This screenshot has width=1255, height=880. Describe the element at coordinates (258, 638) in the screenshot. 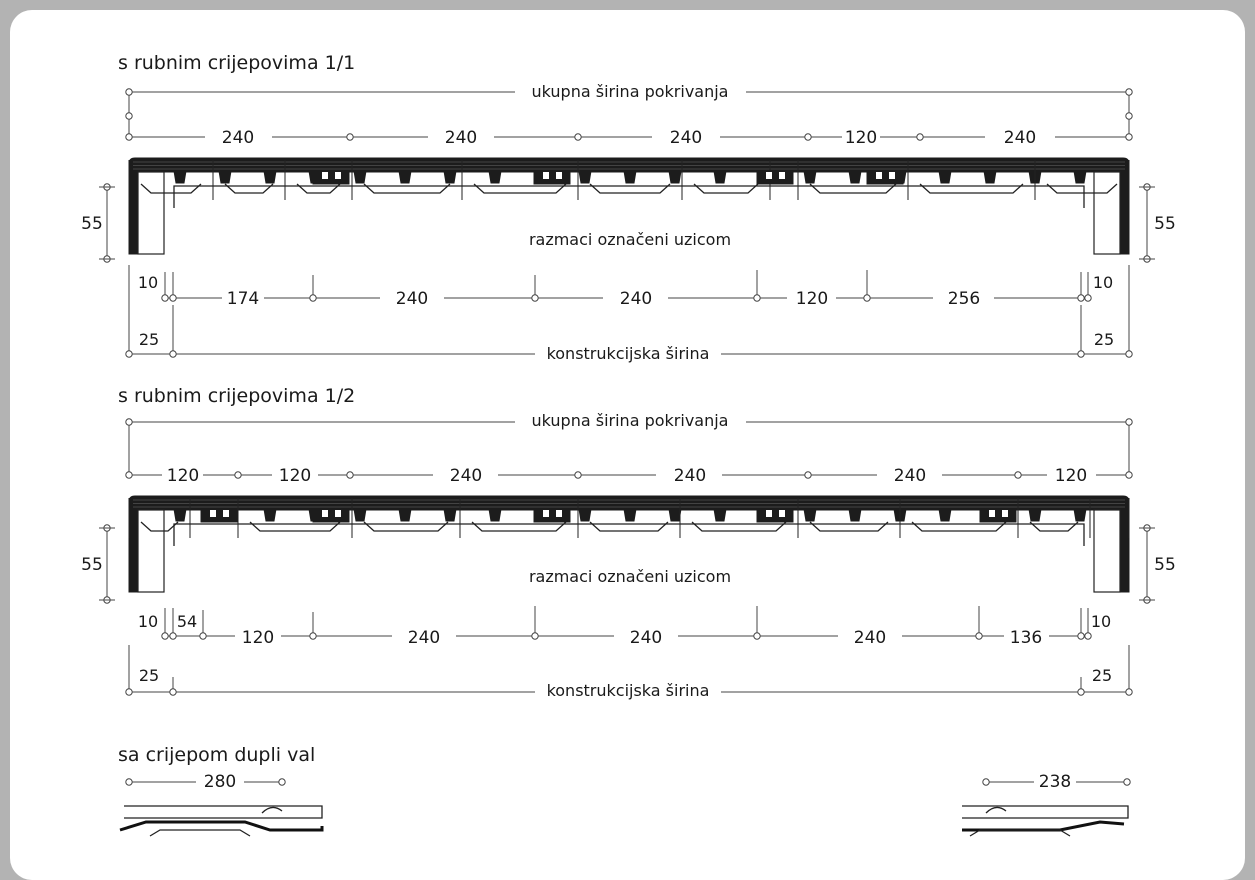

I see `section-2-bottom-dim-2: 120` at that location.